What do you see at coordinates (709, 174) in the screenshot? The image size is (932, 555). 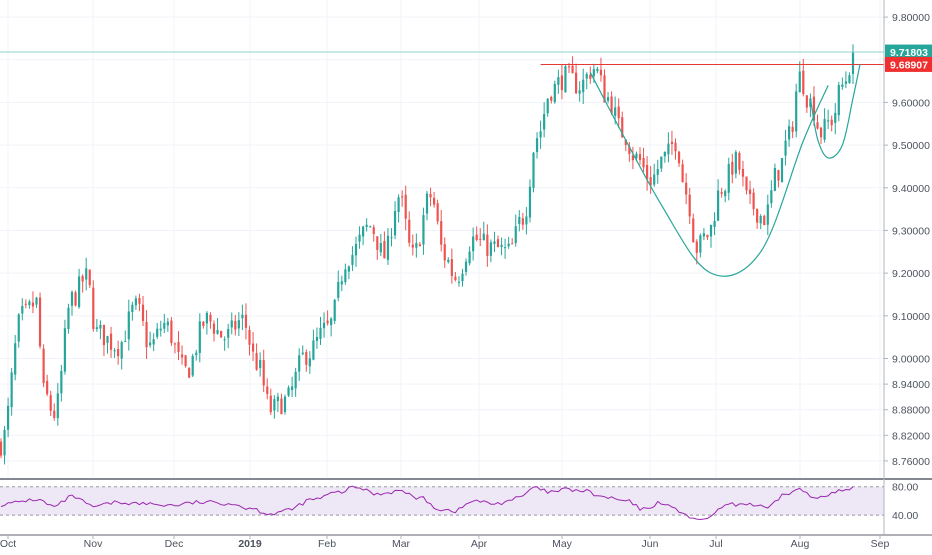 I see `cup-curve` at bounding box center [709, 174].